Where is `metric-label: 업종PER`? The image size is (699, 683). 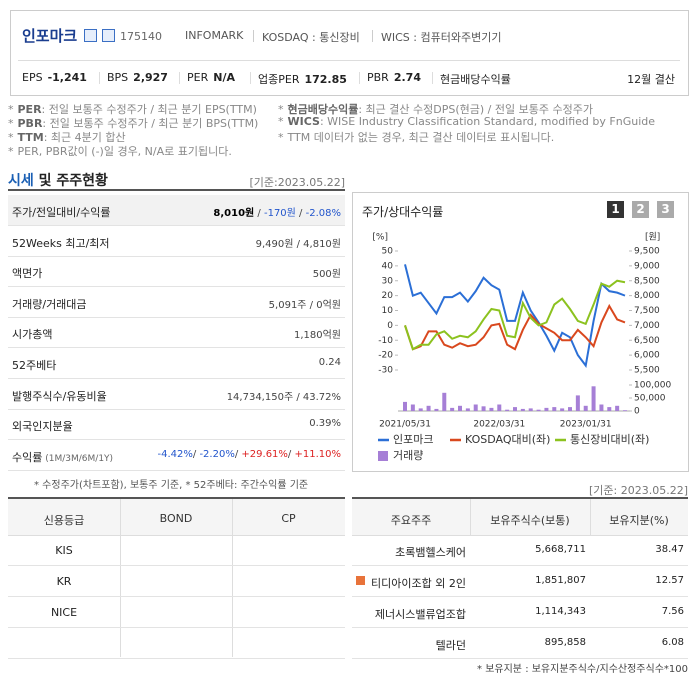 metric-label: 업종PER is located at coordinates (279, 79).